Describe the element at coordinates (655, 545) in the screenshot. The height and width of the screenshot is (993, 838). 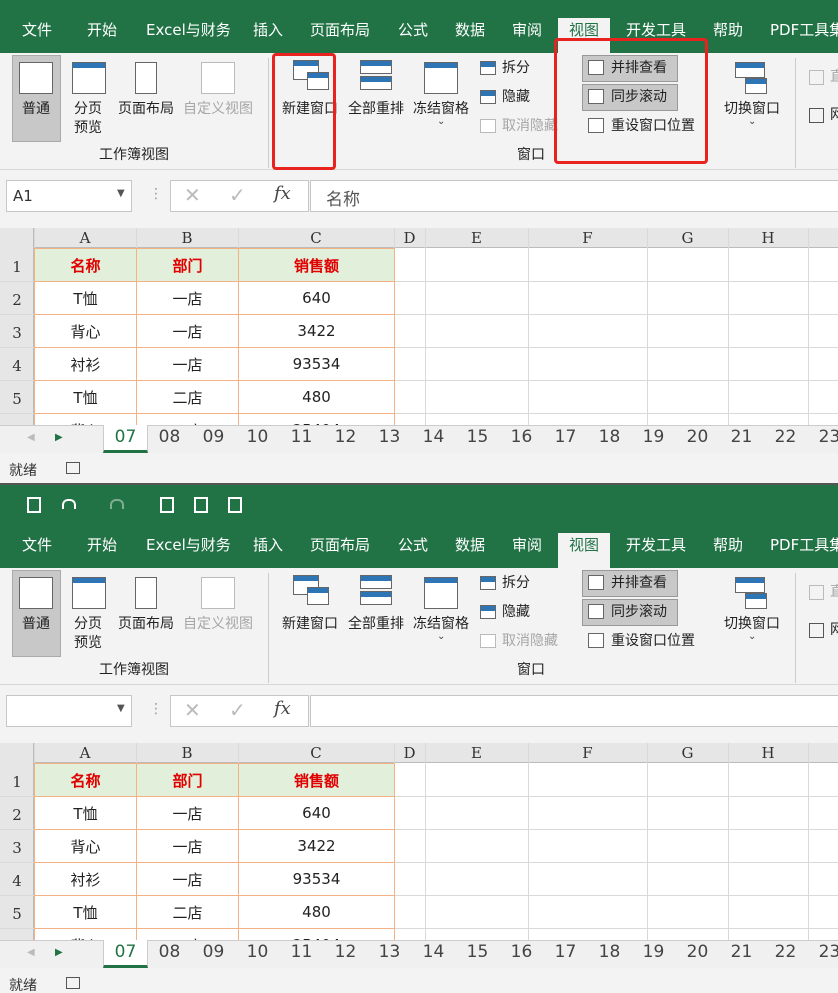
I see `ribbon-tab: 开发工具` at that location.